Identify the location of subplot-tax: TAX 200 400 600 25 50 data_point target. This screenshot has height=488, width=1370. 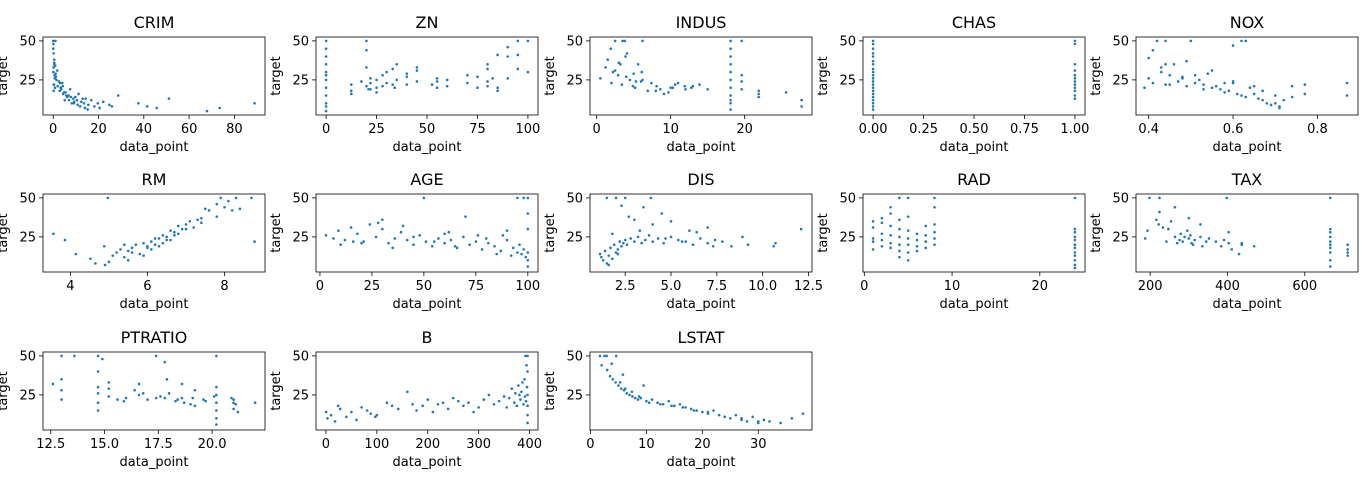
(1224, 241).